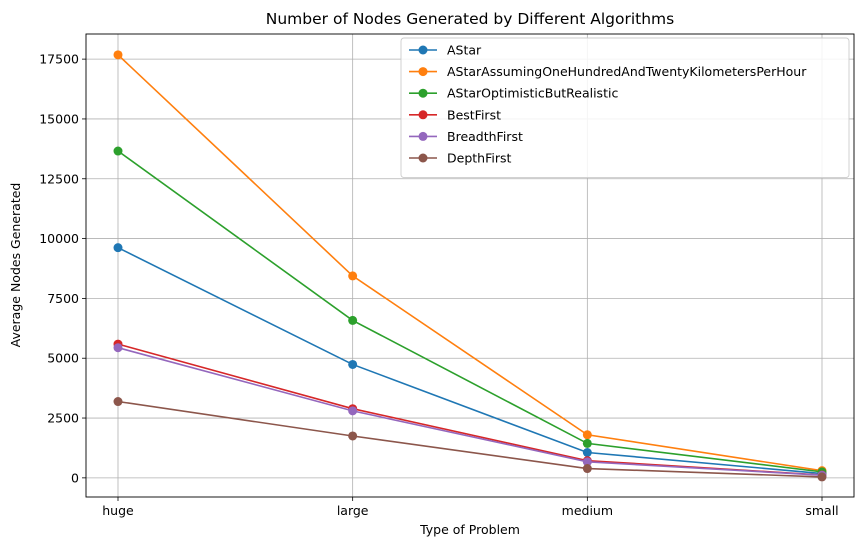  I want to click on y-tick-label: 0, so click(75, 477).